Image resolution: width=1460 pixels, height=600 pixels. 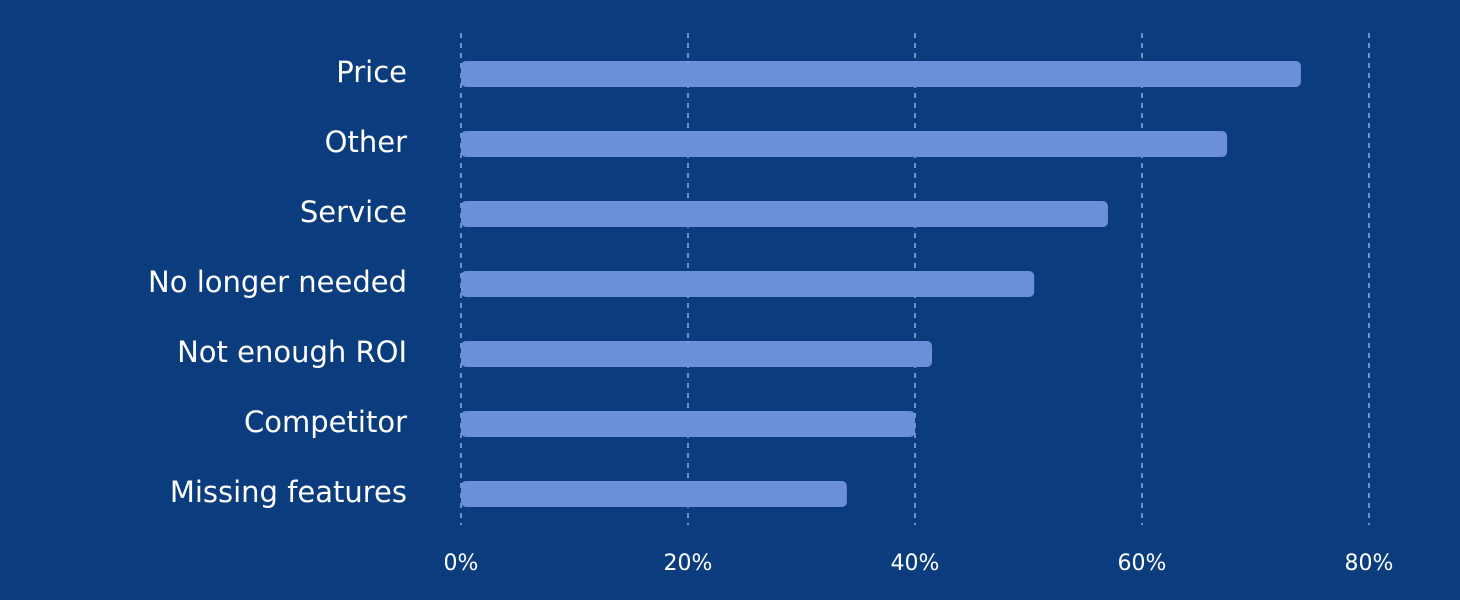 What do you see at coordinates (371, 72) in the screenshot?
I see `y-tick-label: Price` at bounding box center [371, 72].